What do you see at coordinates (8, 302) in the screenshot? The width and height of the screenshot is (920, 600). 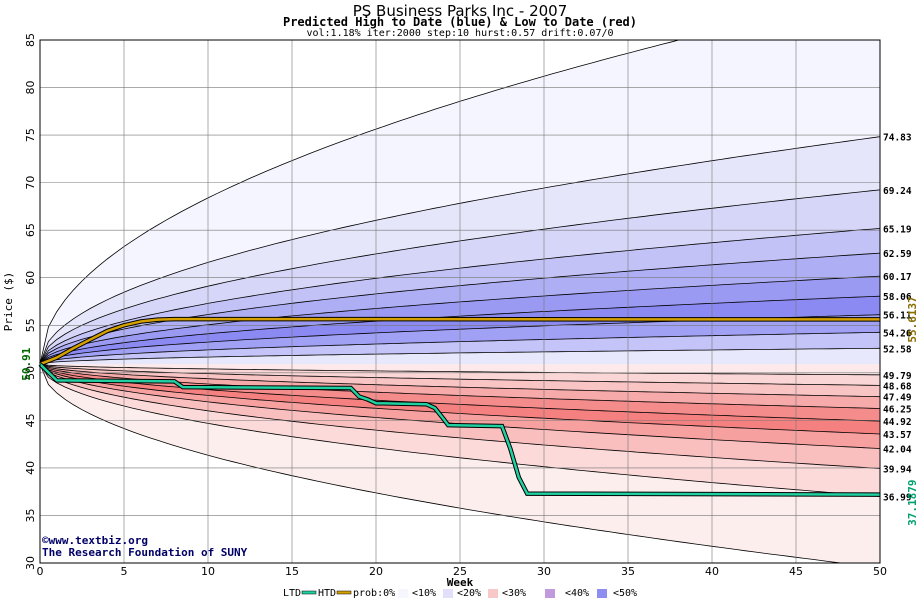 I see `y-axis-label: Price ($)` at bounding box center [8, 302].